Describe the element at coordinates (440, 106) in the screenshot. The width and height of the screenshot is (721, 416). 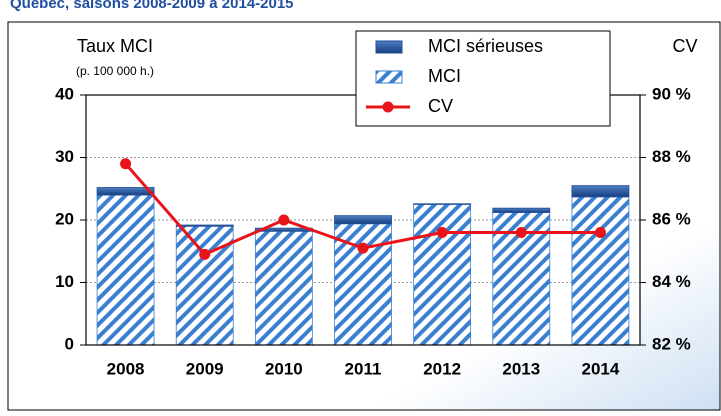
I see `legend-label: CV` at that location.